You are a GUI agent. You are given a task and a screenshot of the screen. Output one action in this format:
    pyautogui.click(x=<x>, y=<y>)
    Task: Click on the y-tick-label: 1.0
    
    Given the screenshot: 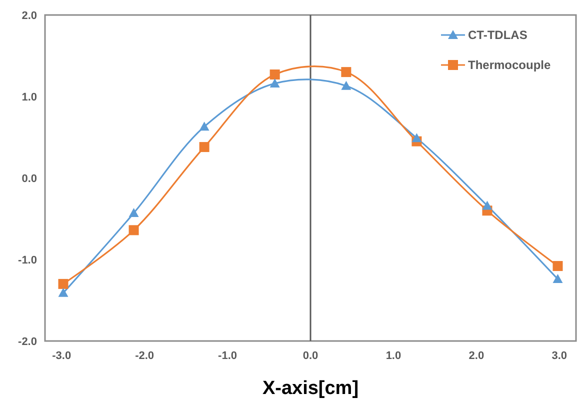 What is the action you would take?
    pyautogui.click(x=29, y=97)
    